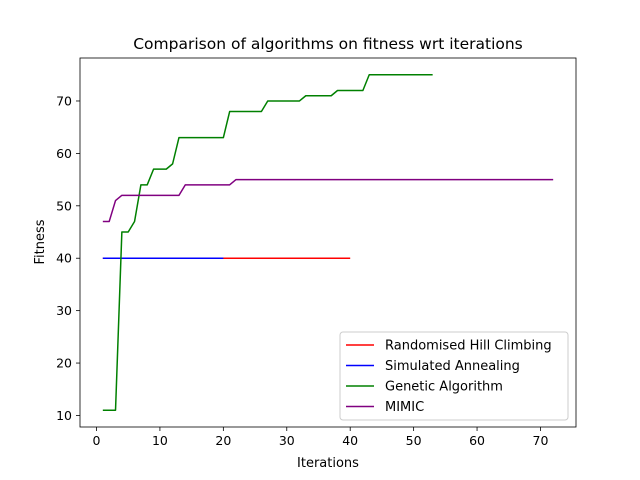 The image size is (640, 480). What do you see at coordinates (97, 440) in the screenshot?
I see `x-tick-label: 0` at bounding box center [97, 440].